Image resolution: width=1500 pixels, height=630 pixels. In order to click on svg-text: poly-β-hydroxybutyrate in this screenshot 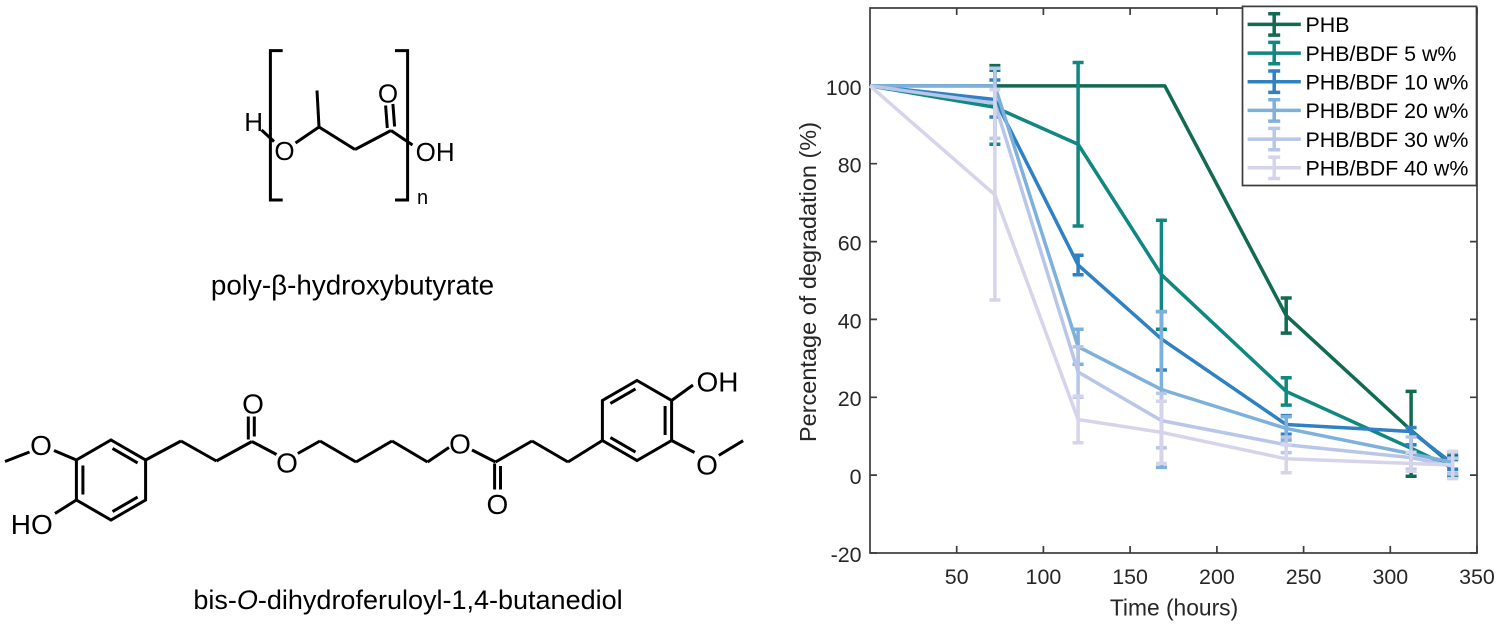, I will do `click(352, 285)`.